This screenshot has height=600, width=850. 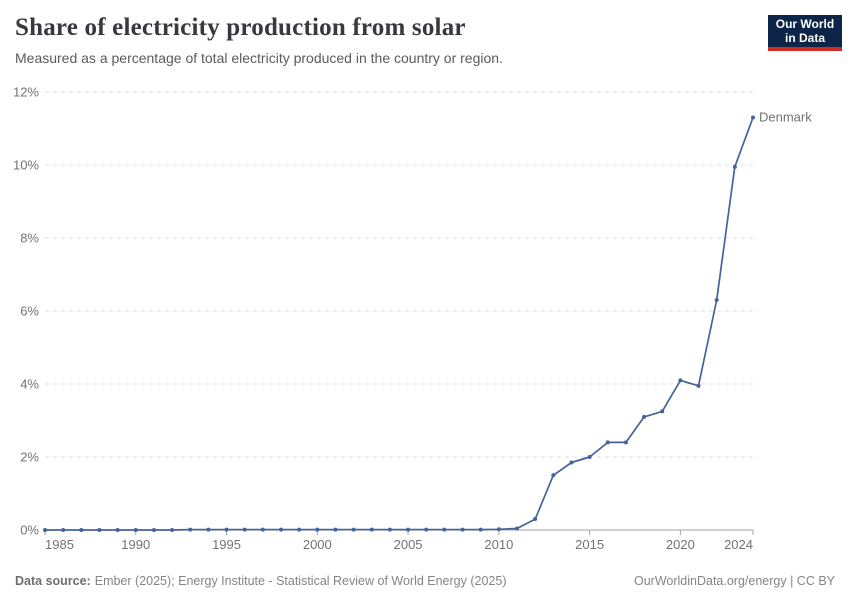 I want to click on svg-text: 2000, so click(x=317, y=543).